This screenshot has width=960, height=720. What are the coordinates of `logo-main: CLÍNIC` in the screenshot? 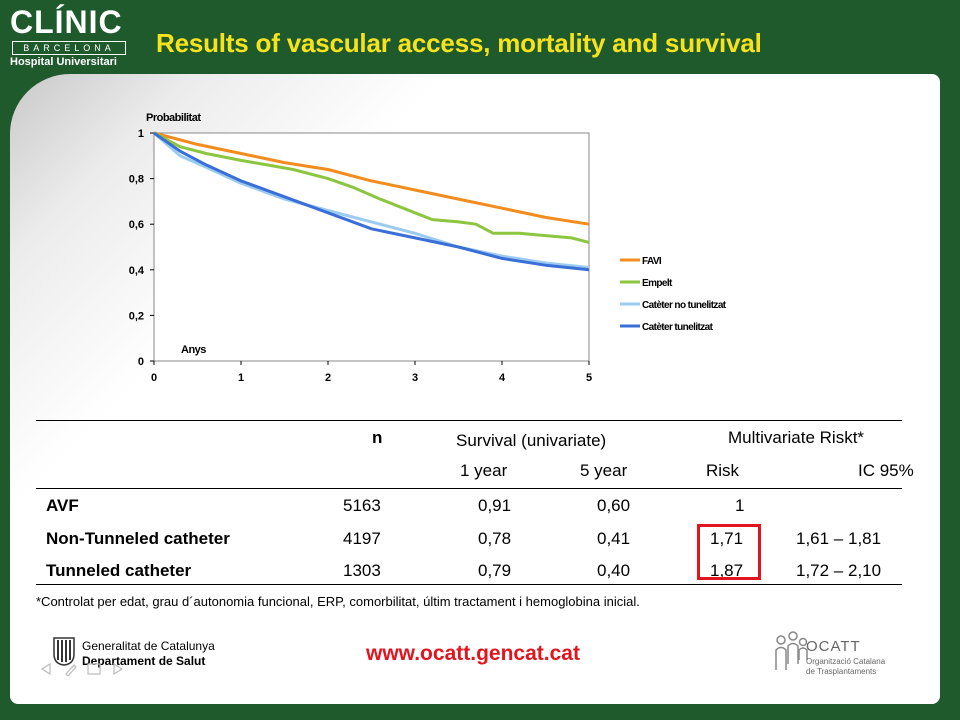 It's located at (66, 22).